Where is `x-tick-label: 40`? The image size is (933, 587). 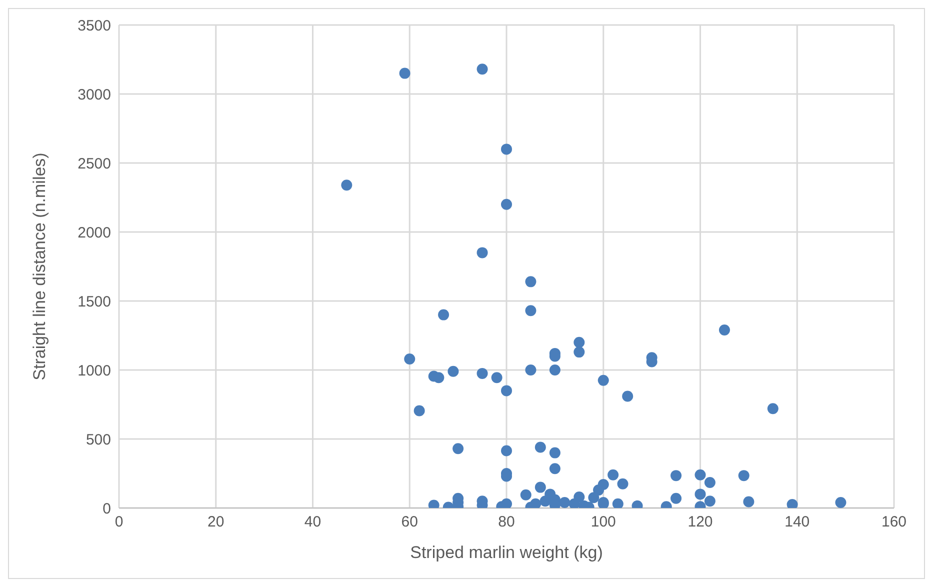 x-tick-label: 40 is located at coordinates (313, 522).